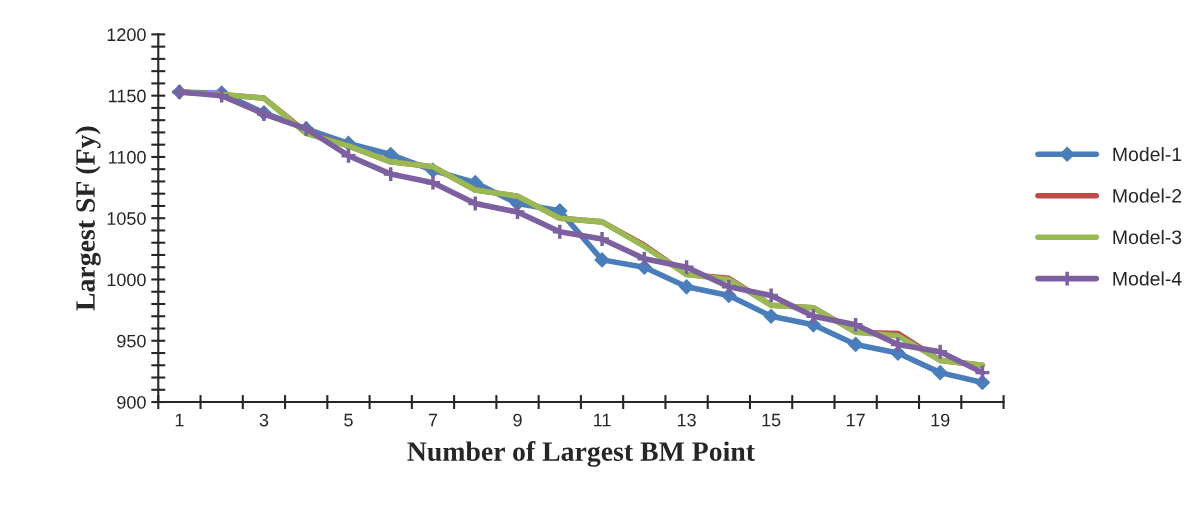  Describe the element at coordinates (433, 420) in the screenshot. I see `x-tick-label: 7` at that location.